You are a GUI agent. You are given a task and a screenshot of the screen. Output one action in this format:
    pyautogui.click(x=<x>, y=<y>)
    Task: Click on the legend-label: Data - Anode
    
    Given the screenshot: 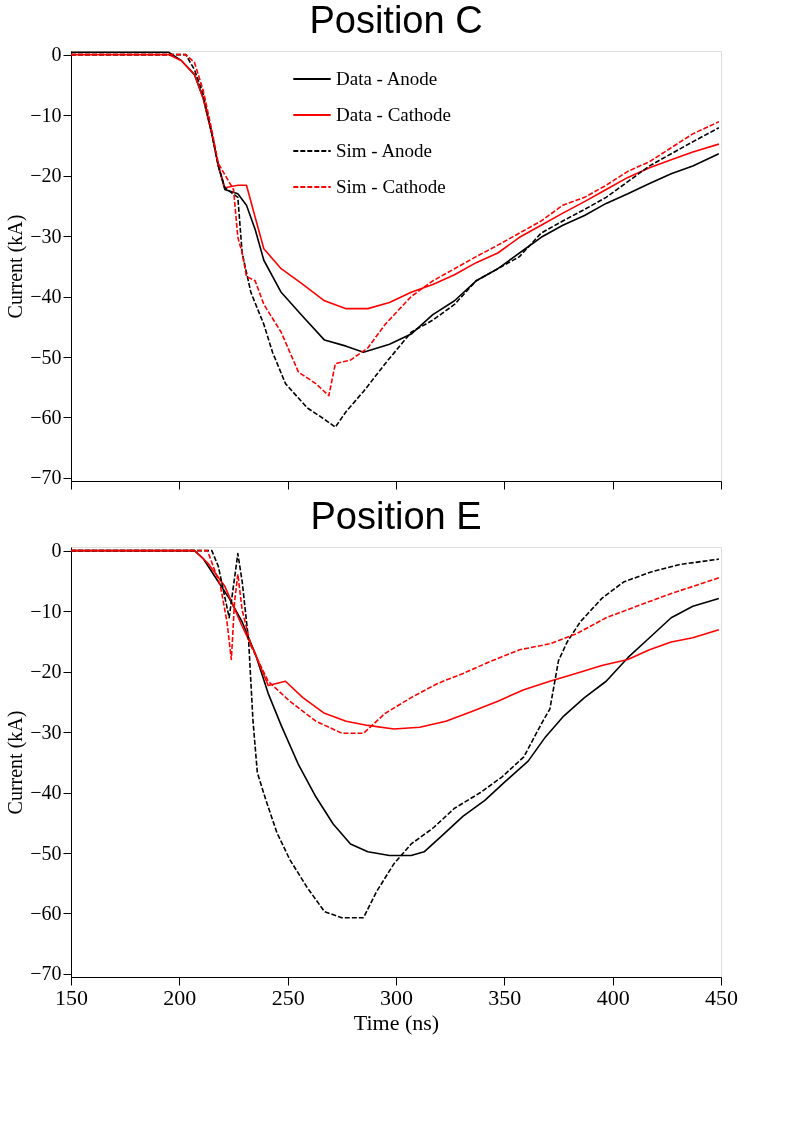 What is the action you would take?
    pyautogui.click(x=387, y=78)
    